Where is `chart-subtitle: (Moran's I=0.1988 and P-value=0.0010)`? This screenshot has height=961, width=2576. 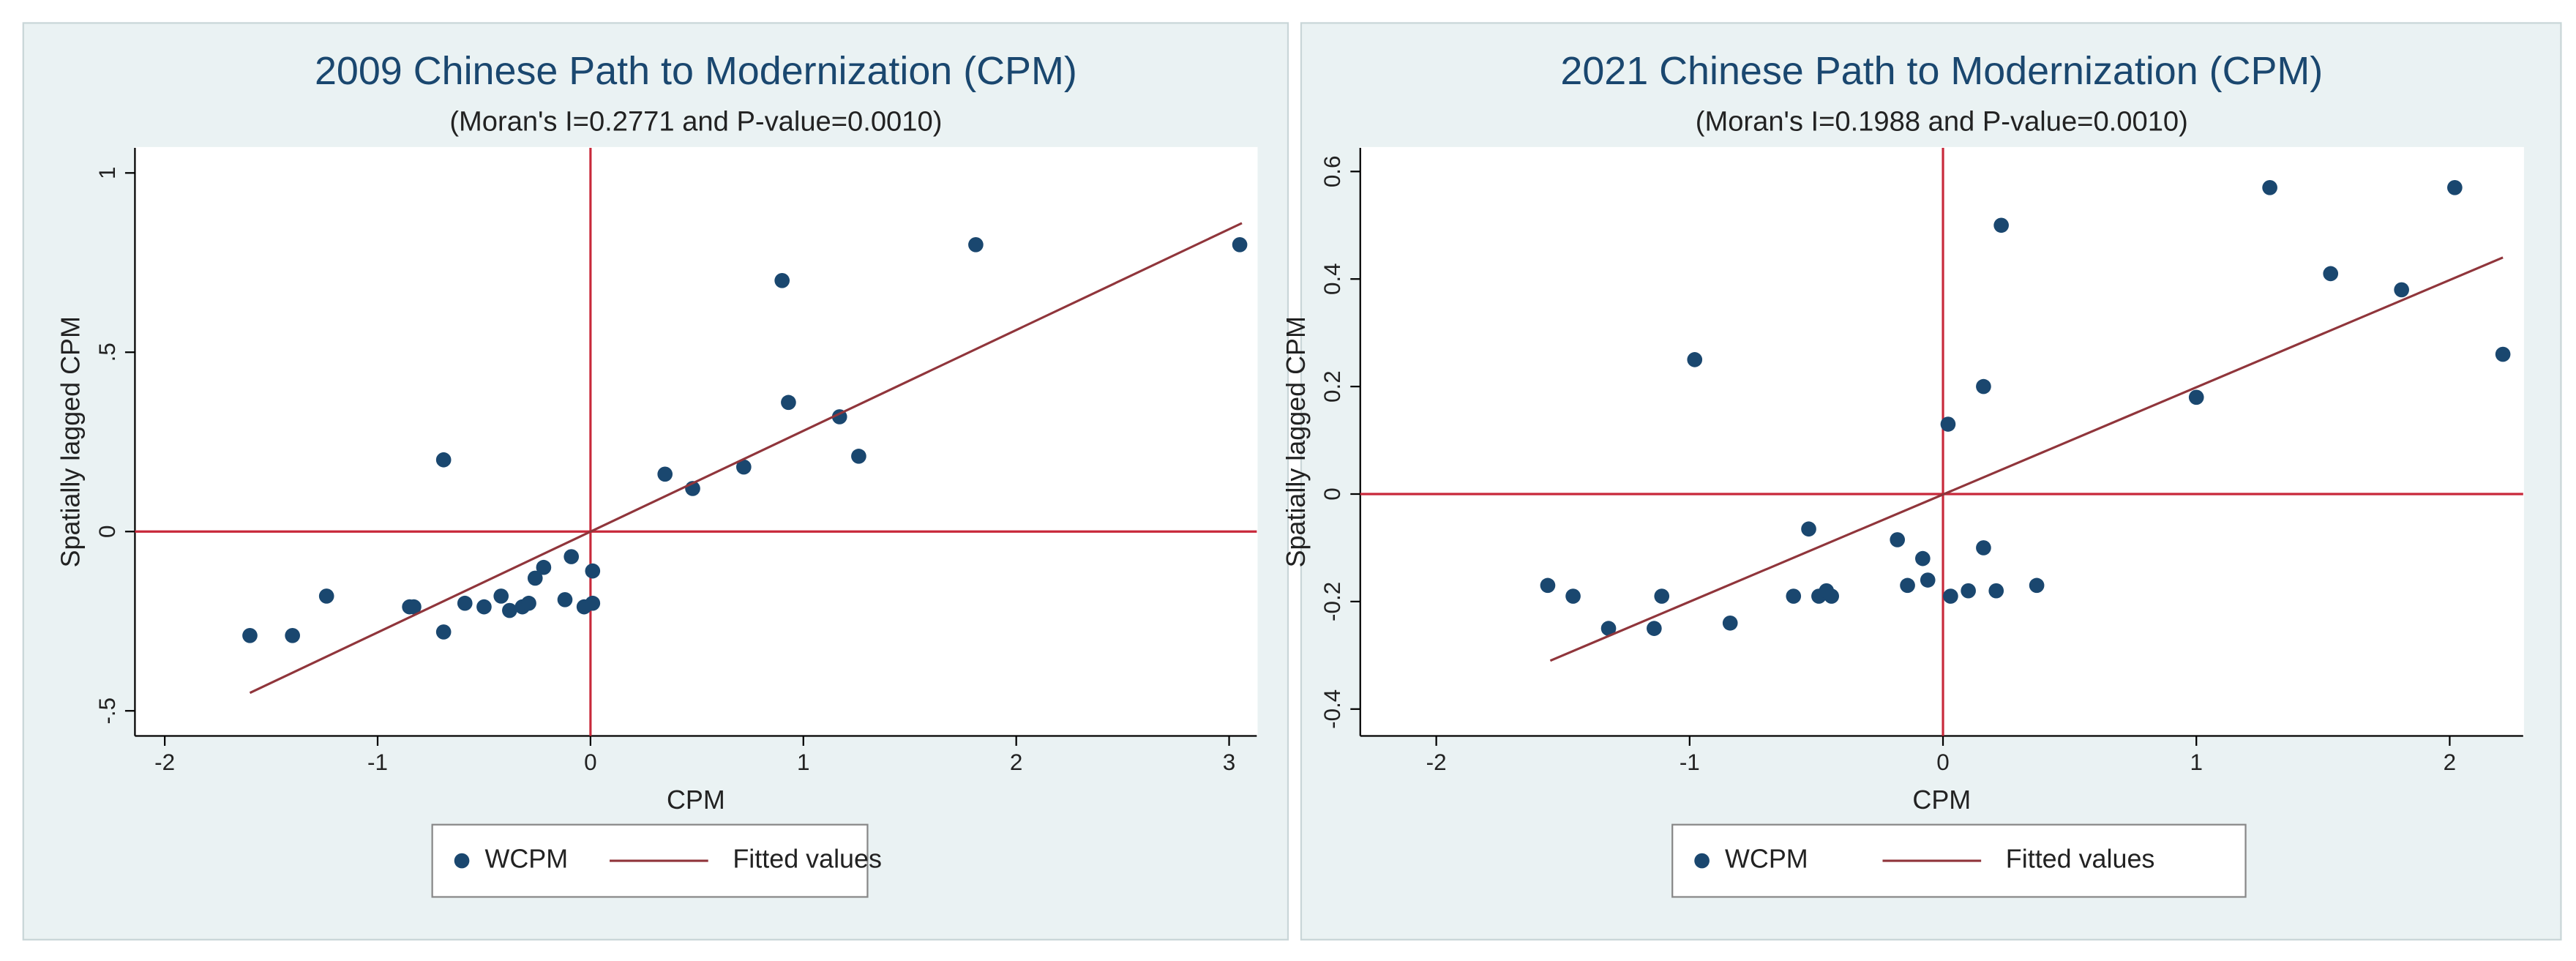 chart-subtitle: (Moran's I=0.1988 and P-value=0.0010) is located at coordinates (1942, 121).